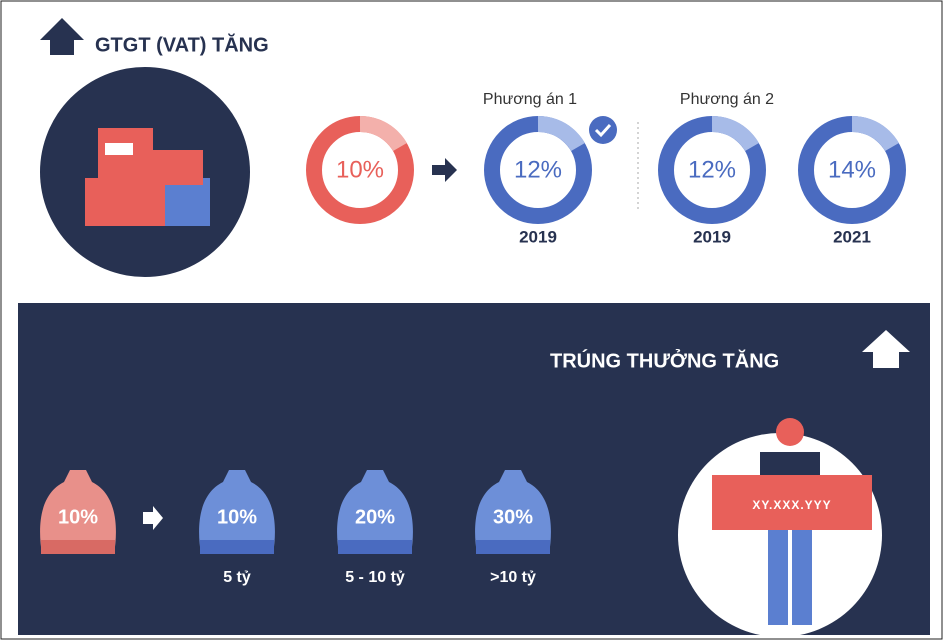 This screenshot has width=943, height=640. I want to click on boxes-illustration, so click(147, 177).